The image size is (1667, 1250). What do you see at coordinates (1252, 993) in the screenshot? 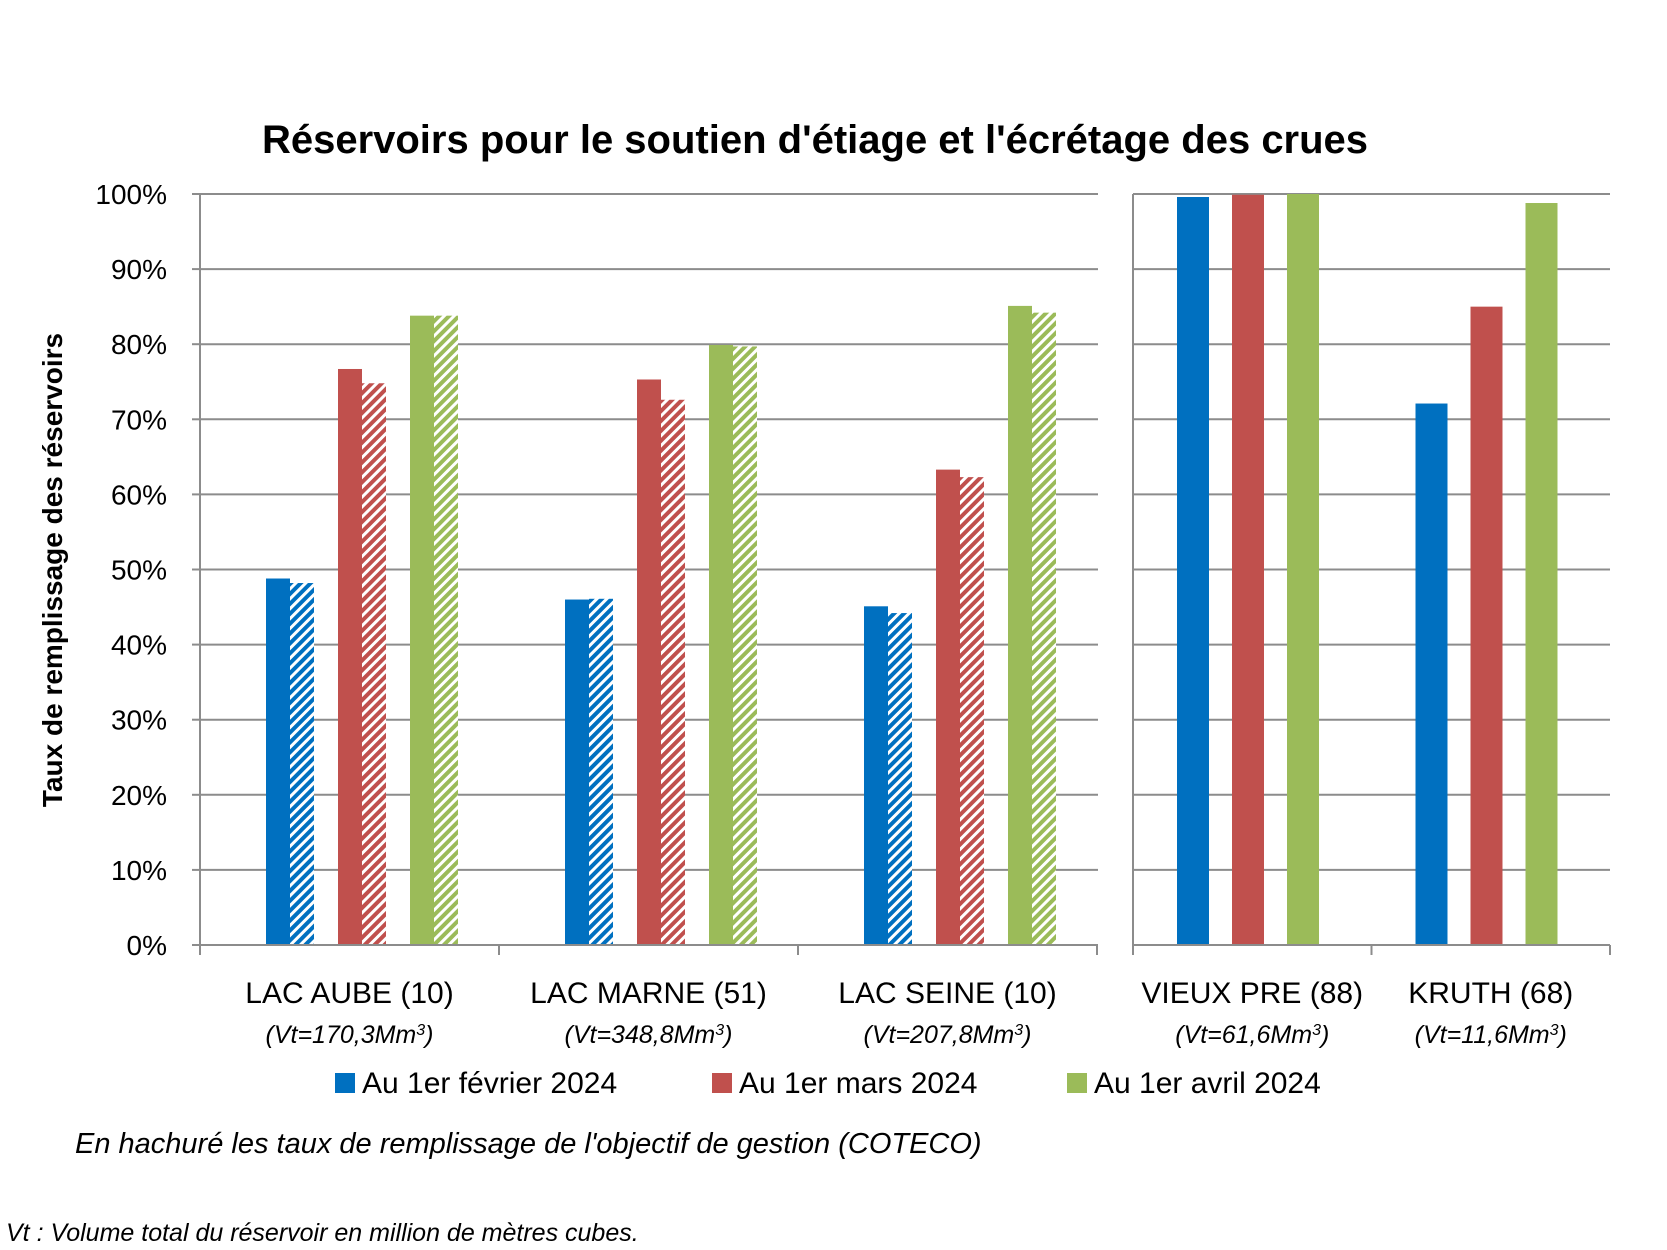
I see `category-label: VIEUX PRE (88)` at bounding box center [1252, 993].